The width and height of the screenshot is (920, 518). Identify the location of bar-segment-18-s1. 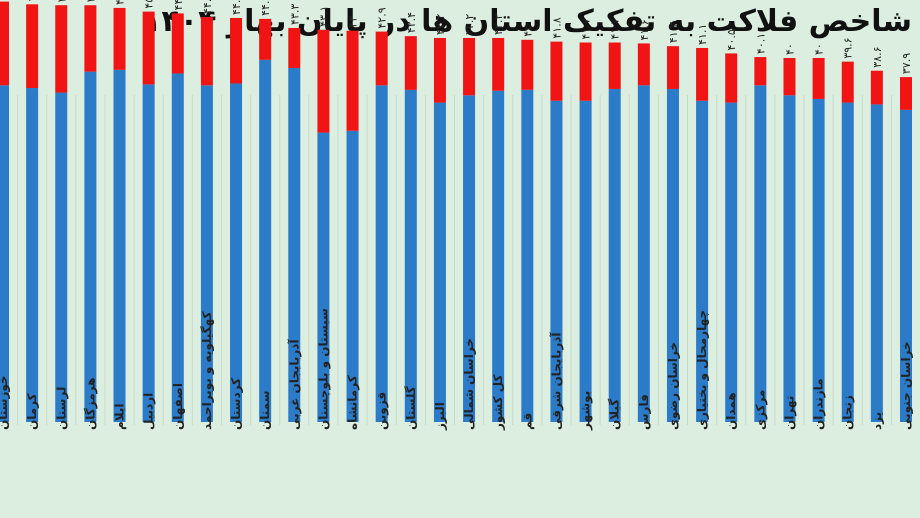
(527, 64).